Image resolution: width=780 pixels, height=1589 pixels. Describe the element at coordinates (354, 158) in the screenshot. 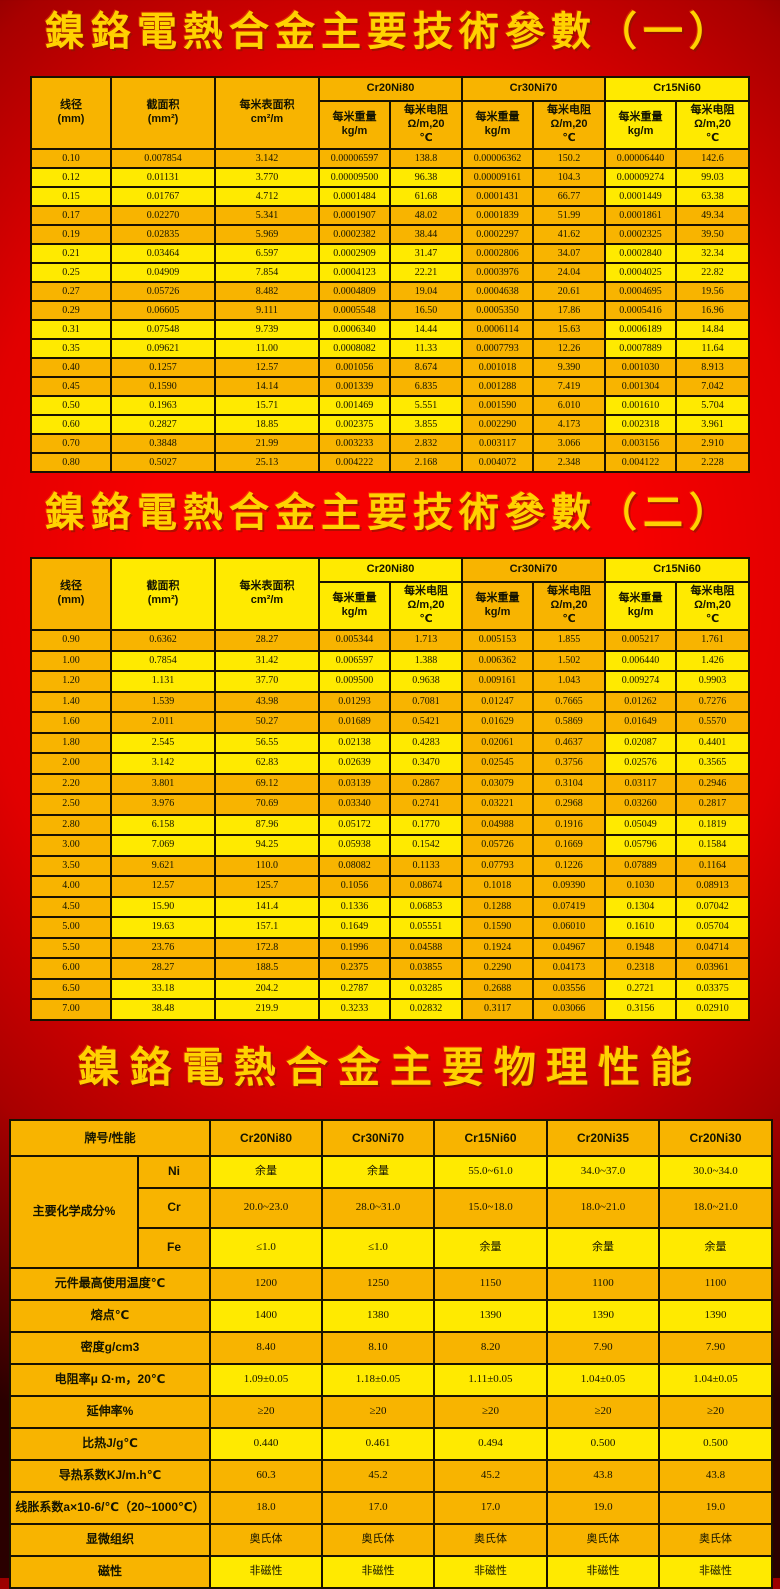

I see `value-cell: 0.00006597` at that location.